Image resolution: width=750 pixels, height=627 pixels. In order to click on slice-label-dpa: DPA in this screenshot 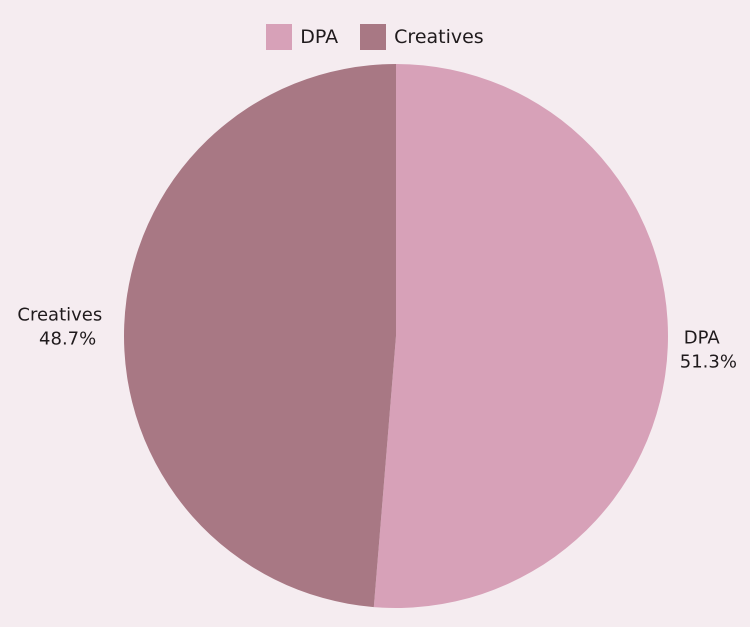, I will do `click(702, 338)`.